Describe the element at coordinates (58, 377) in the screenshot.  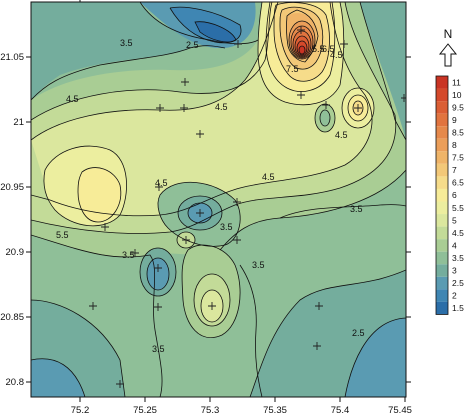
I see `region-2-5-southwest` at that location.